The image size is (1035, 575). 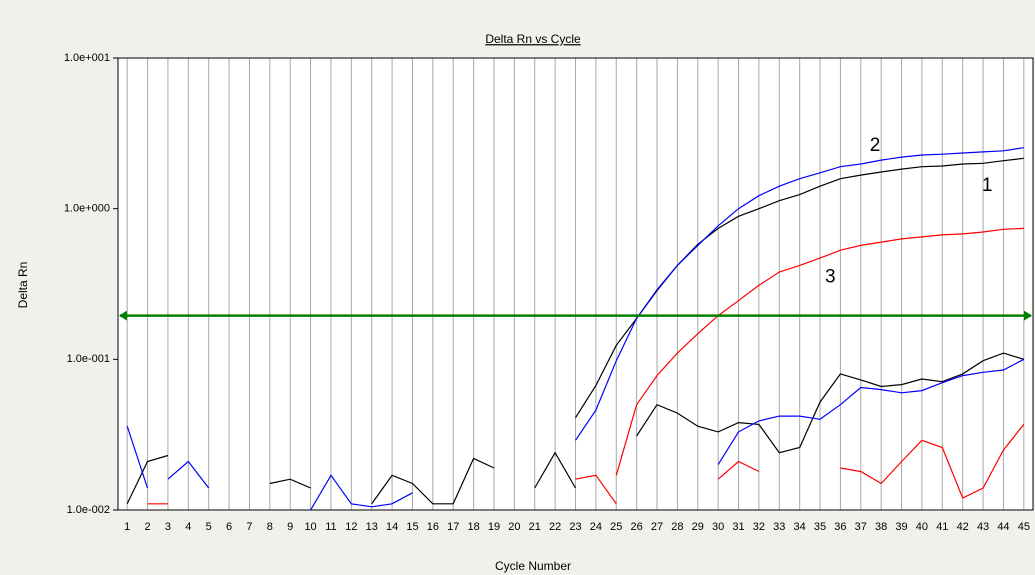 I want to click on x-tick-label: 30, so click(x=718, y=527).